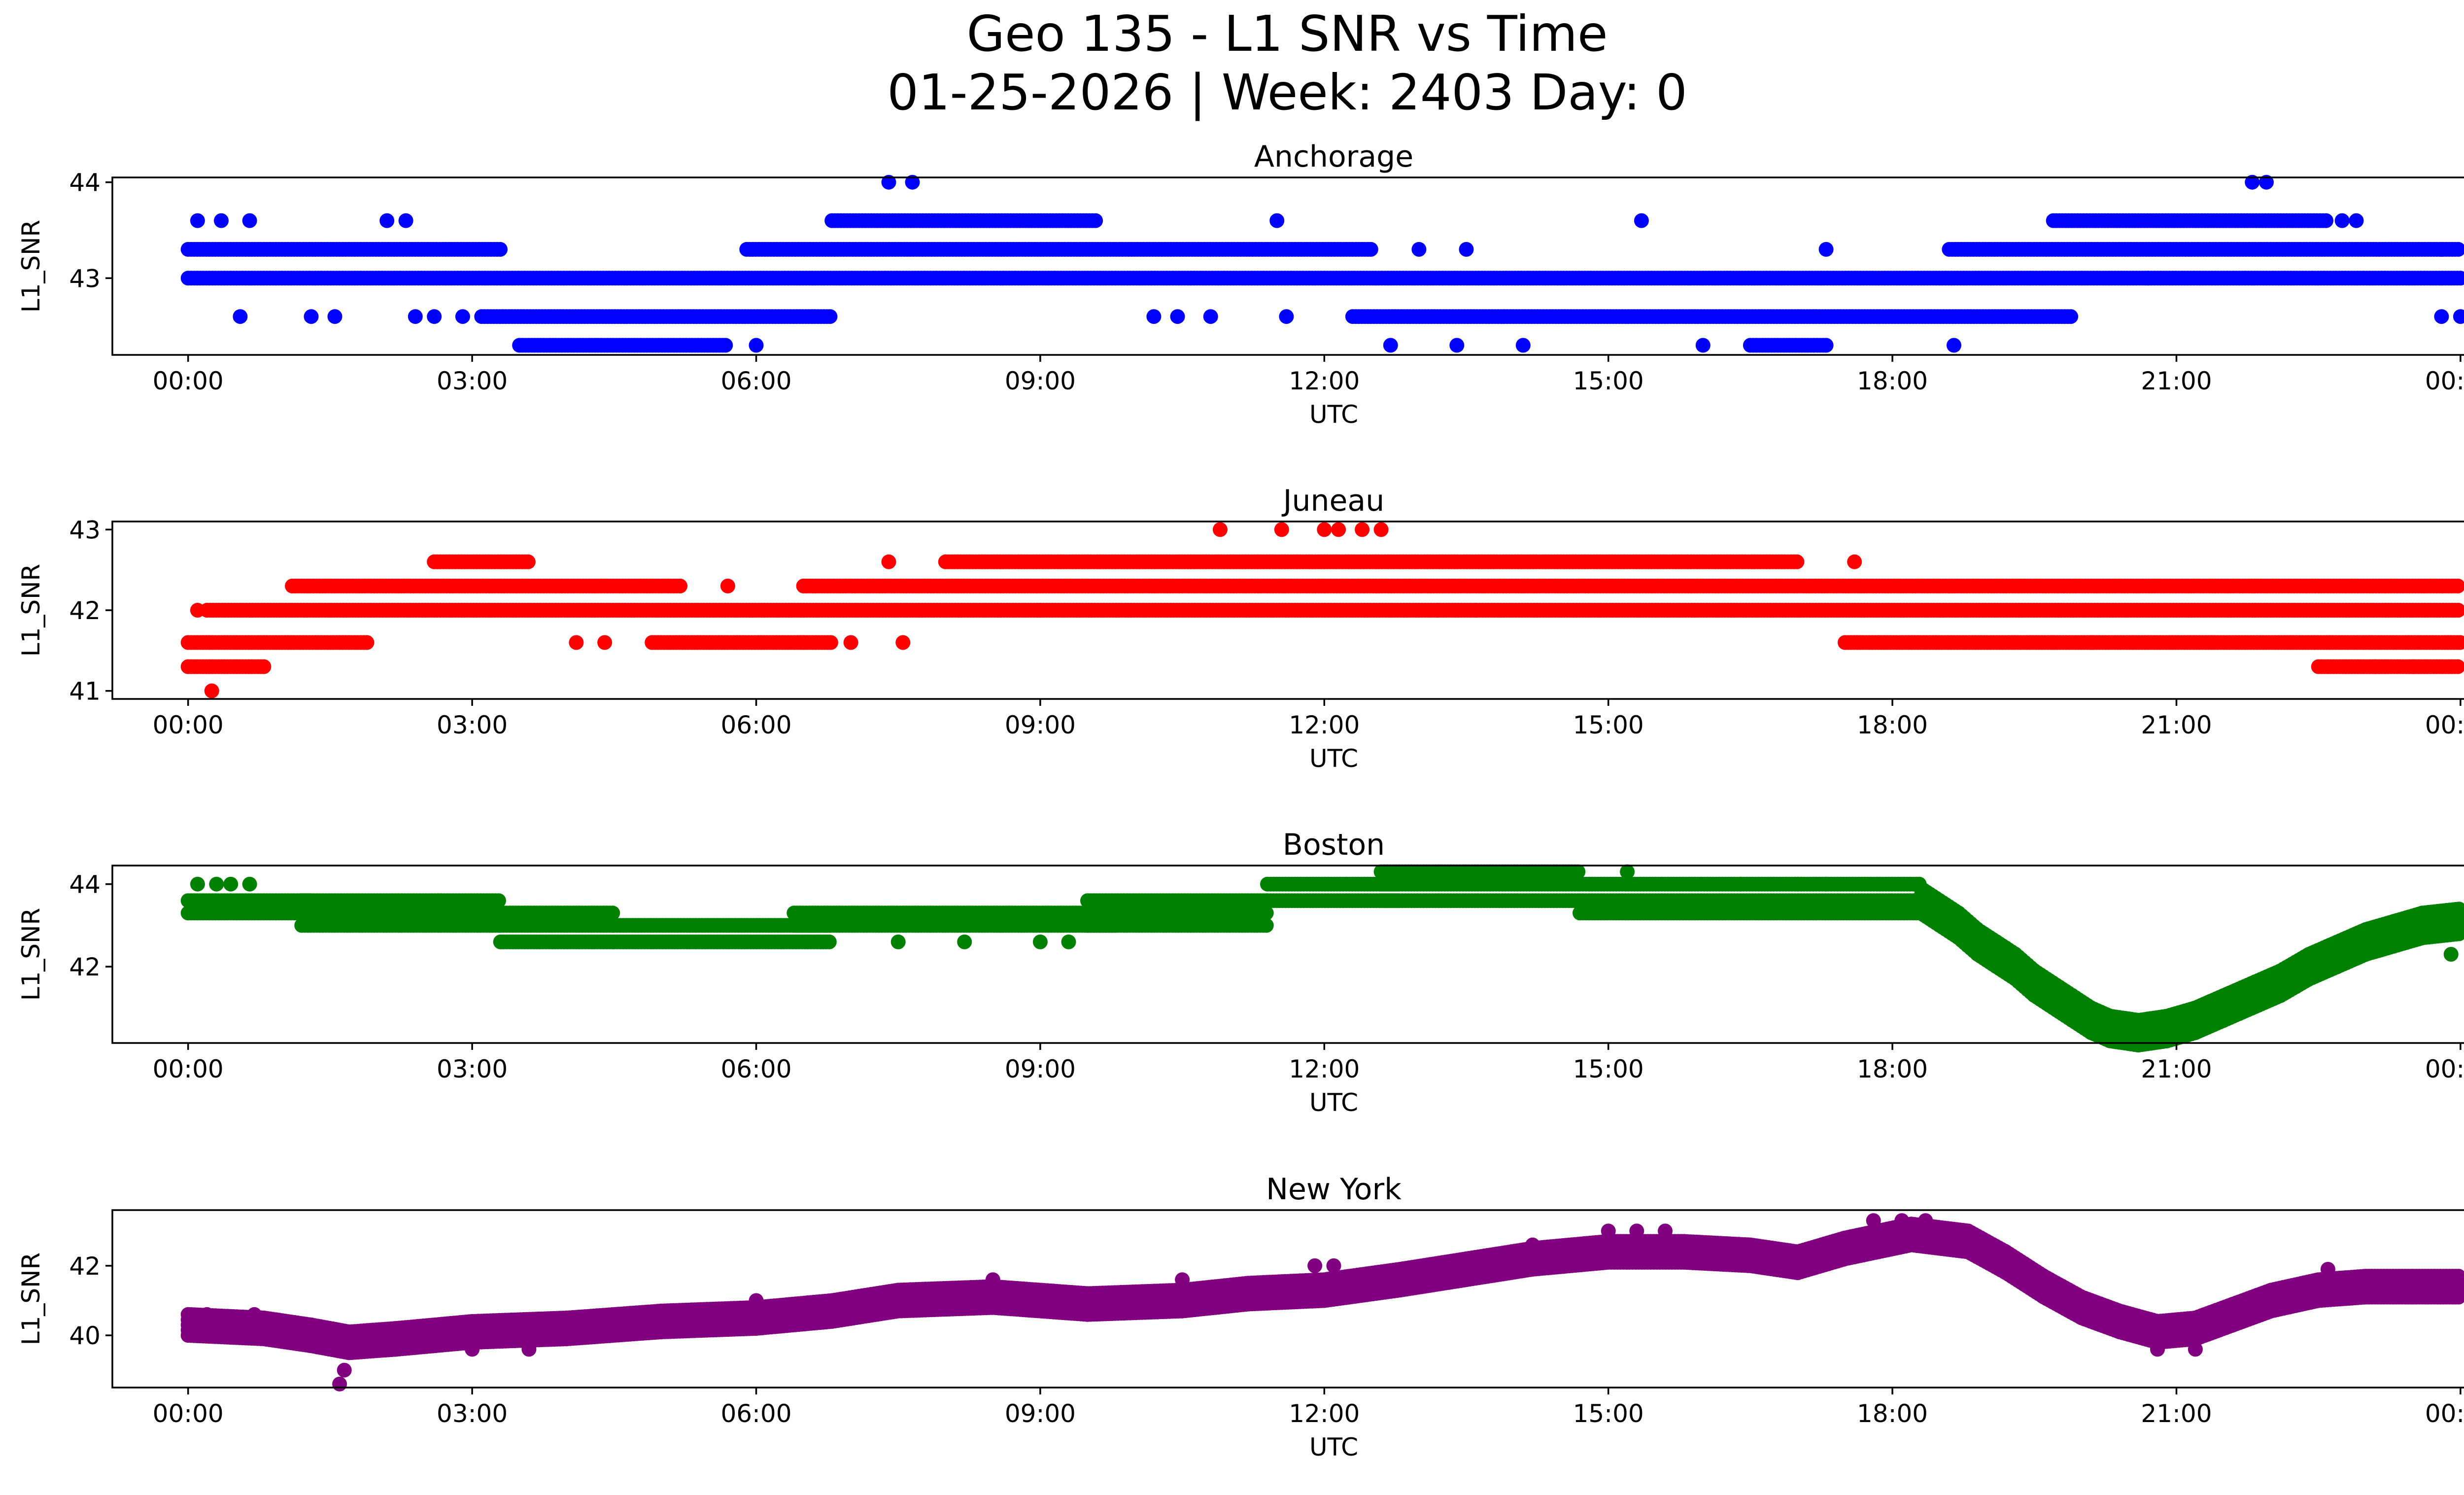 The height and width of the screenshot is (1495, 2464). What do you see at coordinates (1332, 501) in the screenshot?
I see `subplot-title: Juneau` at bounding box center [1332, 501].